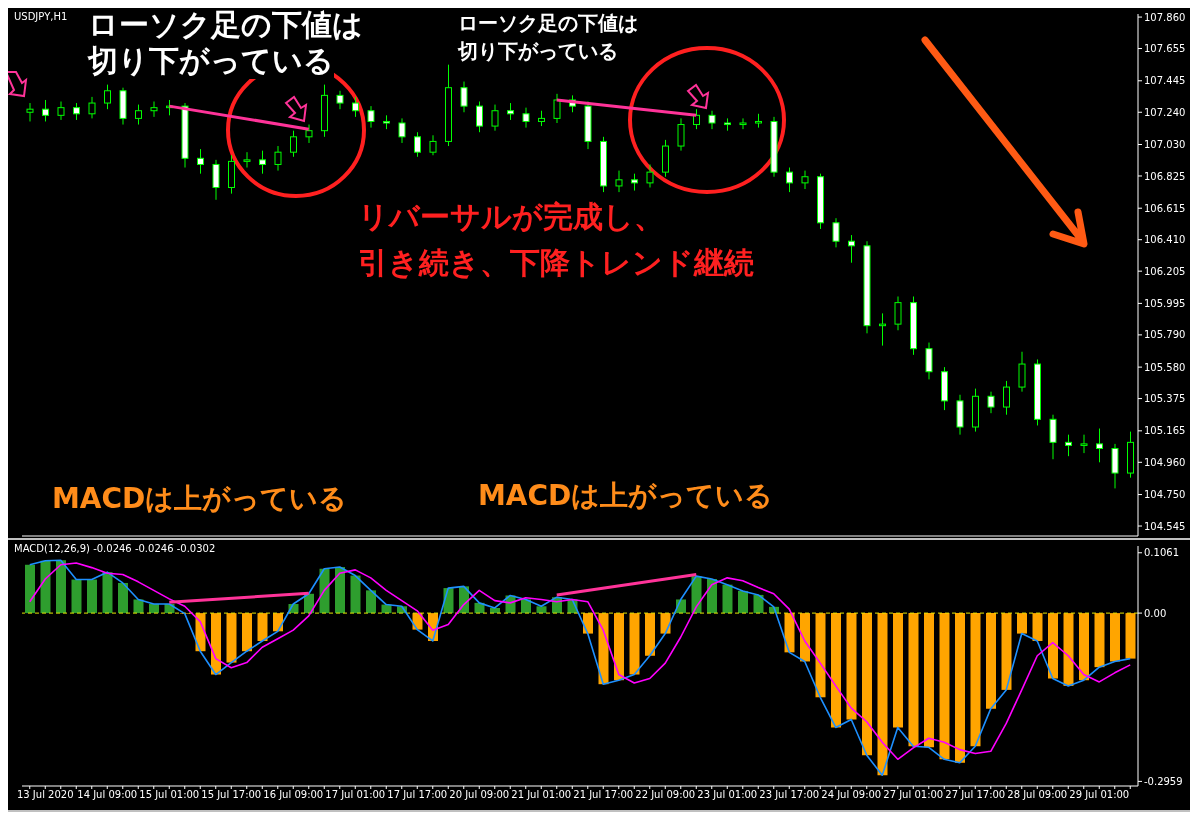 The width and height of the screenshot is (1198, 816). What do you see at coordinates (1165, 208) in the screenshot?
I see `y-tick-label: 106.615` at bounding box center [1165, 208].